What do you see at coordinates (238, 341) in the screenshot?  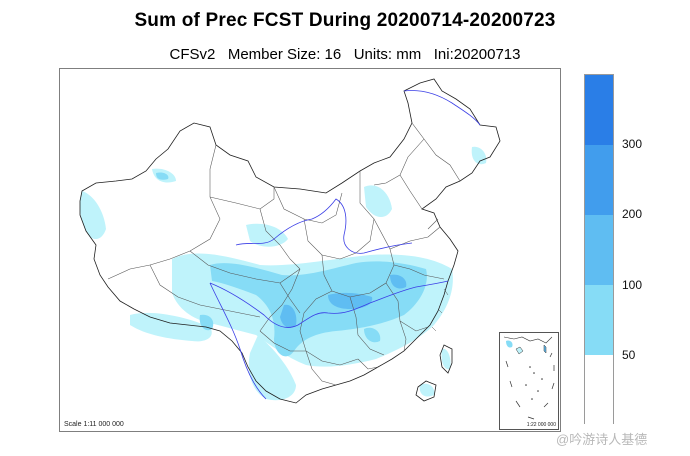 I see `lancang-river` at bounding box center [238, 341].